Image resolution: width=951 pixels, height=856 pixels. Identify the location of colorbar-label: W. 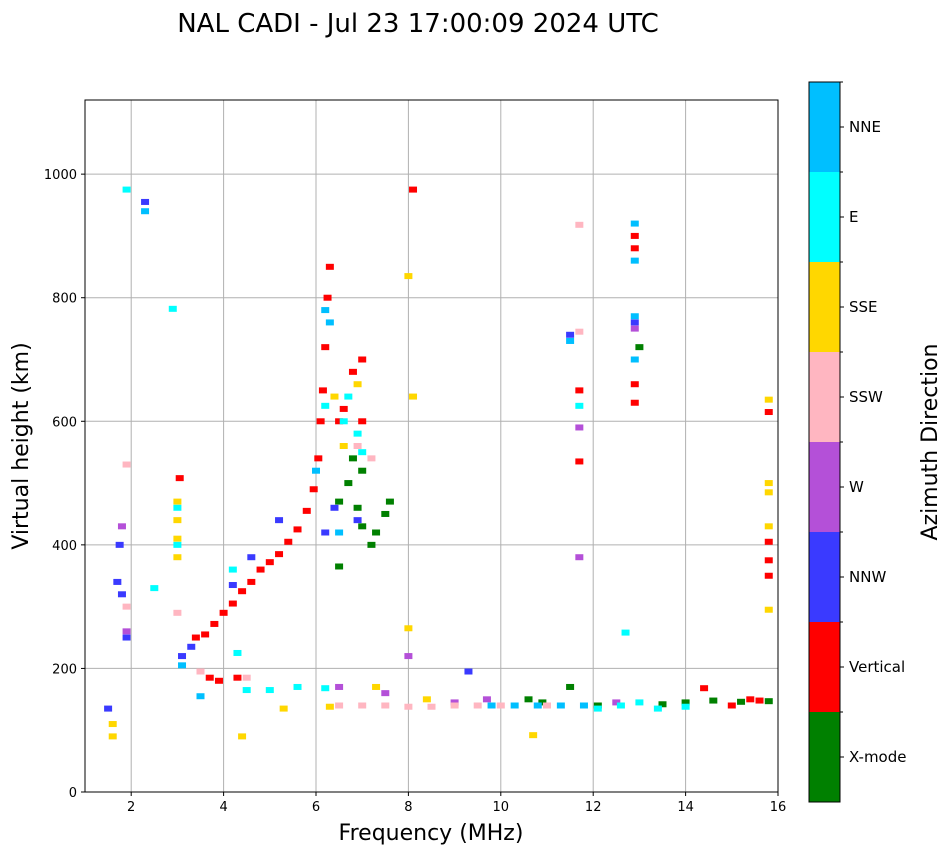
(856, 487).